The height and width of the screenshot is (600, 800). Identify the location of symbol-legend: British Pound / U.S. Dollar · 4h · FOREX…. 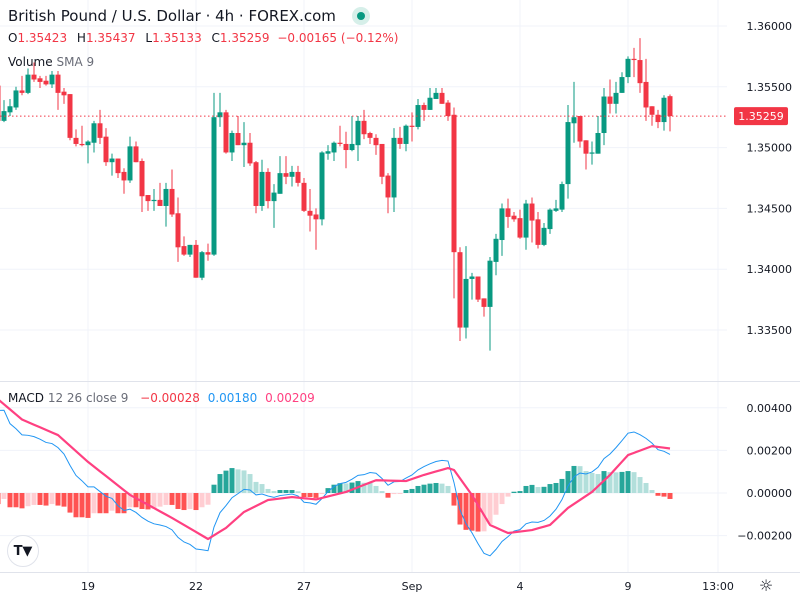
(189, 16).